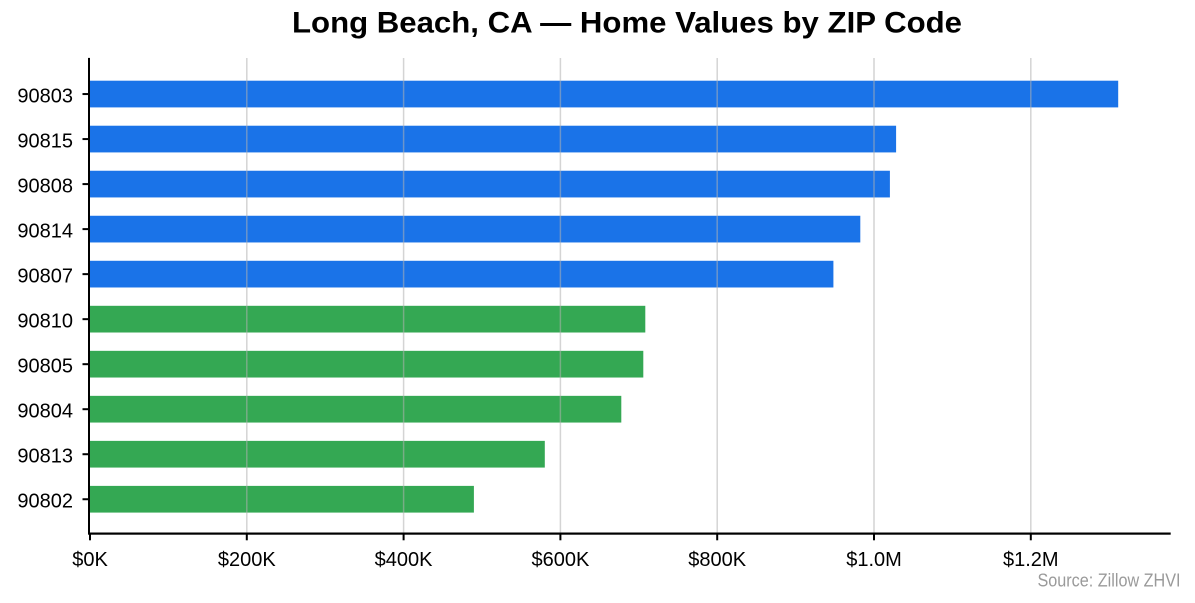 Image resolution: width=1195 pixels, height=603 pixels. Describe the element at coordinates (1031, 560) in the screenshot. I see `svg-text: $1.2M` at that location.